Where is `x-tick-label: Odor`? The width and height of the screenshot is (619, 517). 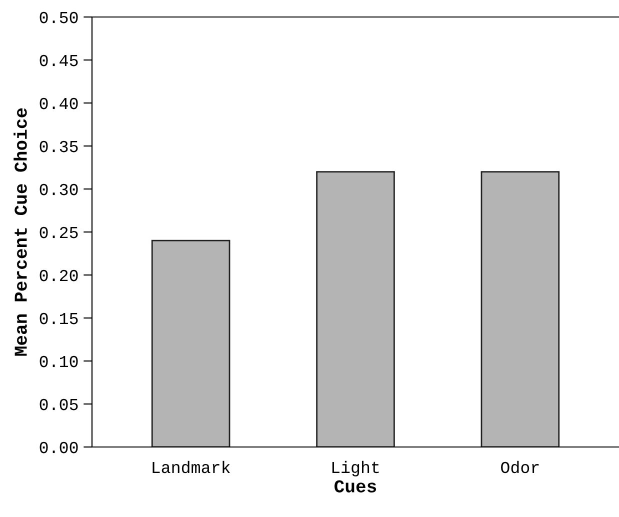
x-tick-label: Odor is located at coordinates (520, 467).